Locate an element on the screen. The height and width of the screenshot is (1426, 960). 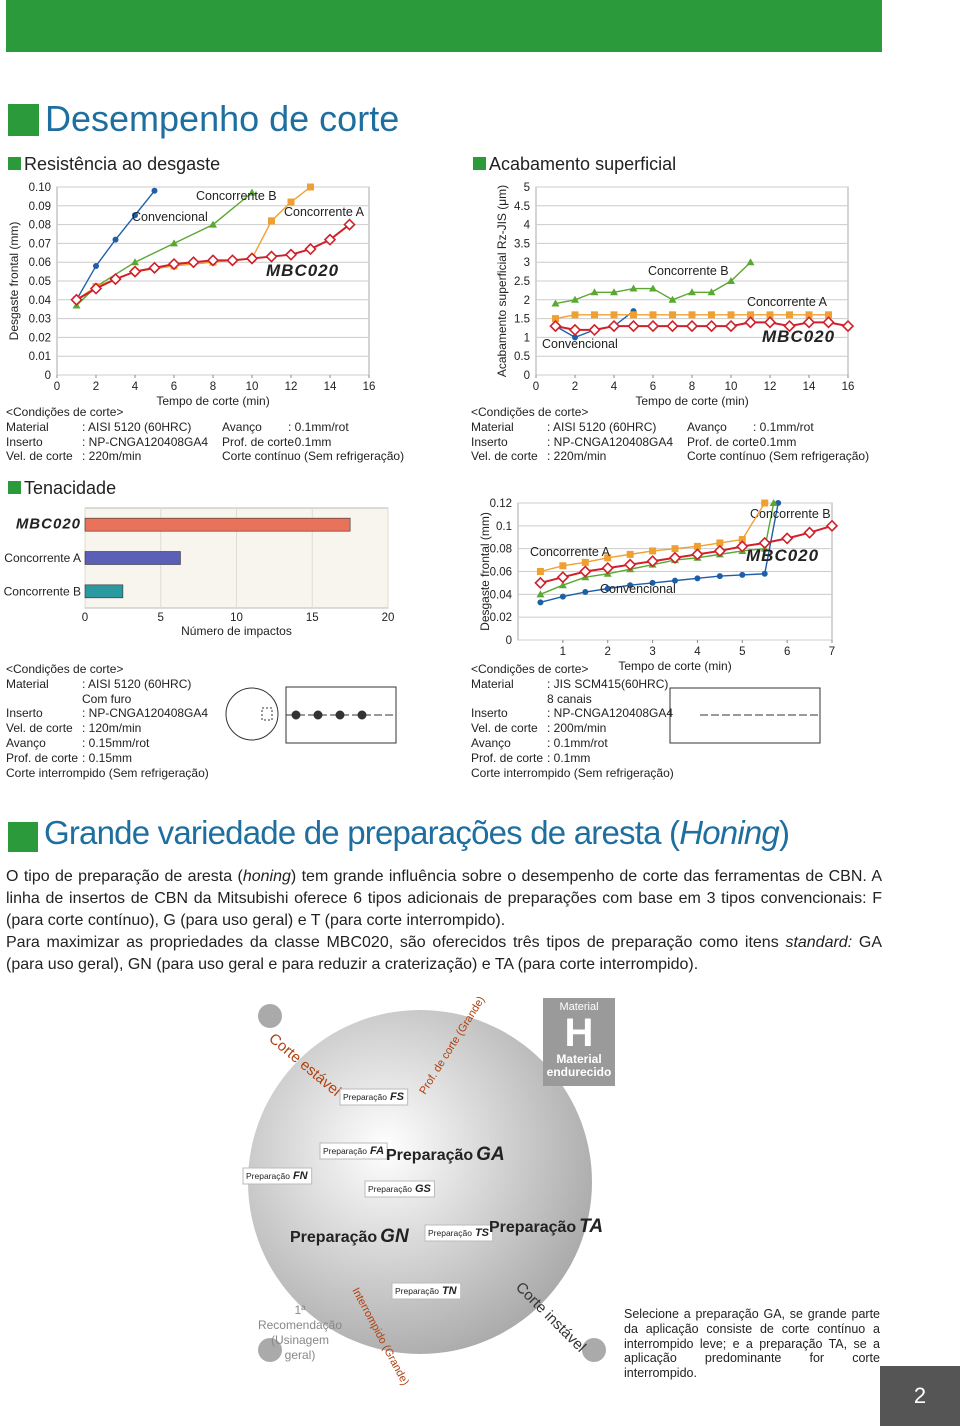
x-tick-label: 6 is located at coordinates (653, 387).